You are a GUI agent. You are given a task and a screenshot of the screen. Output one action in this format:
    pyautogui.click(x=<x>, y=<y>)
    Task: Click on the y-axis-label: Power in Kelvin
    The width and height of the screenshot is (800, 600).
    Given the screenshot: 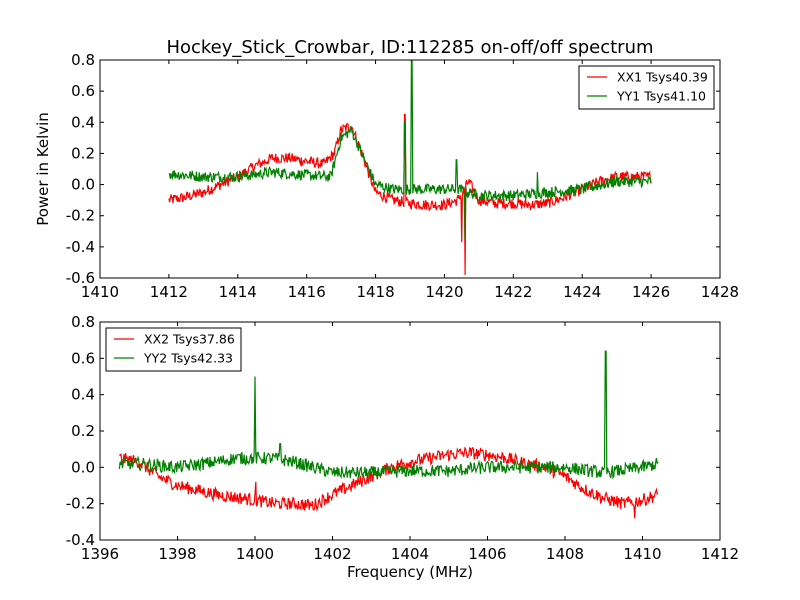 What is the action you would take?
    pyautogui.click(x=43, y=169)
    